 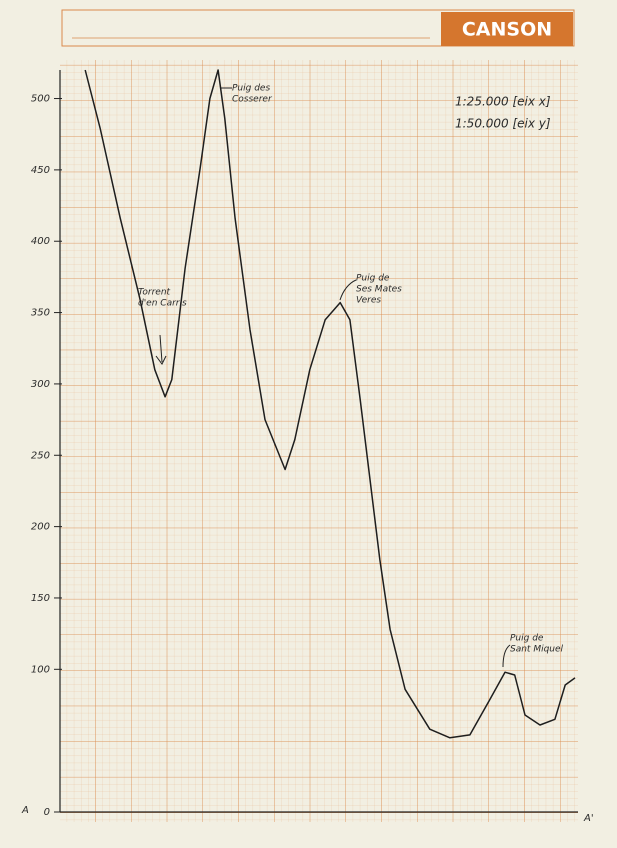 What do you see at coordinates (40, 455) in the screenshot?
I see `y-tick-label: 250` at bounding box center [40, 455].